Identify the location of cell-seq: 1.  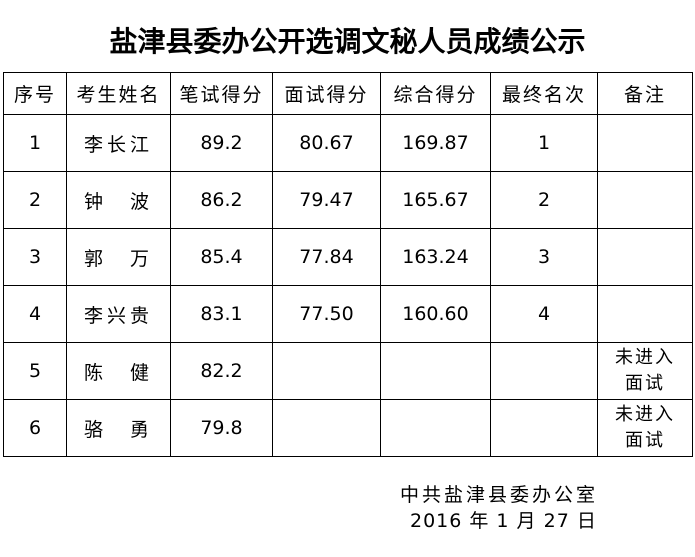
(35, 143).